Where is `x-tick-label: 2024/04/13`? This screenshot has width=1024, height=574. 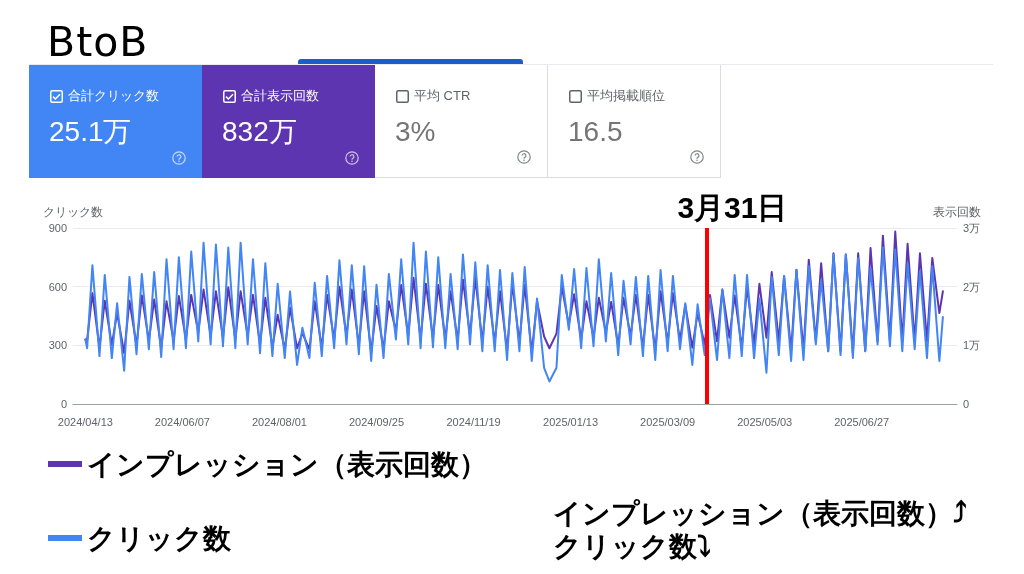 x-tick-label: 2024/04/13 is located at coordinates (85, 421).